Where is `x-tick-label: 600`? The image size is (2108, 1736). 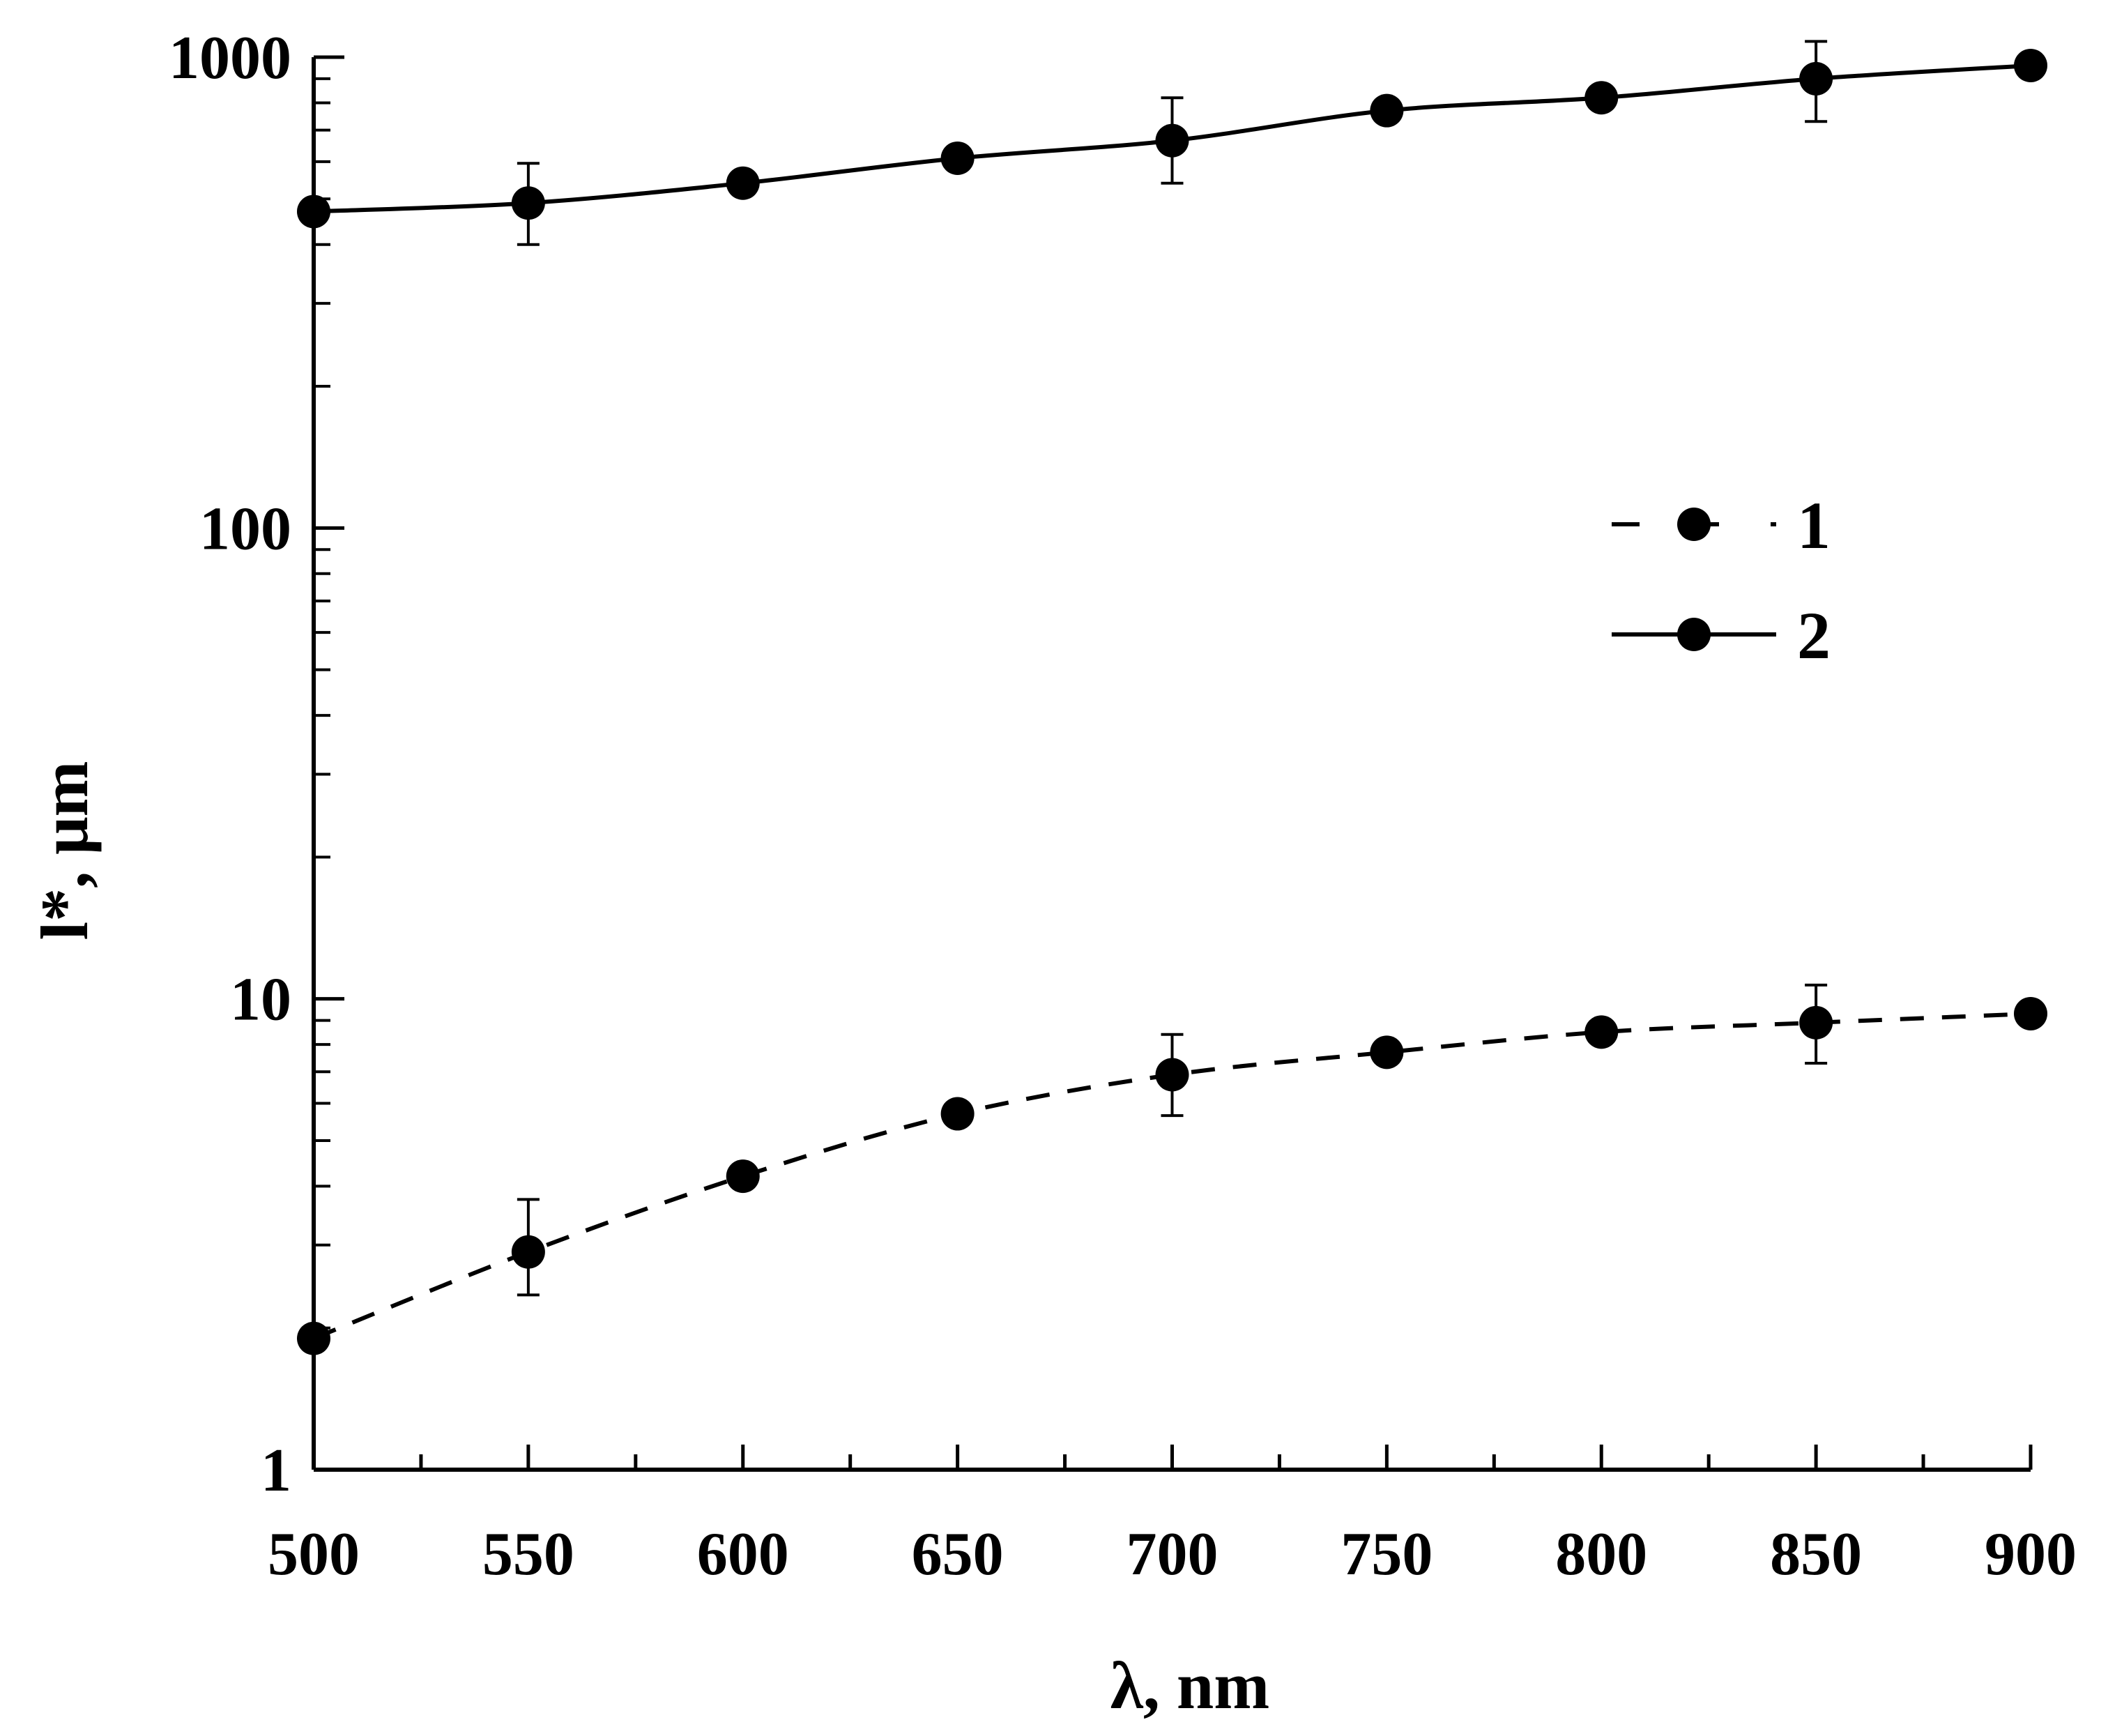 x-tick-label: 600 is located at coordinates (743, 1555).